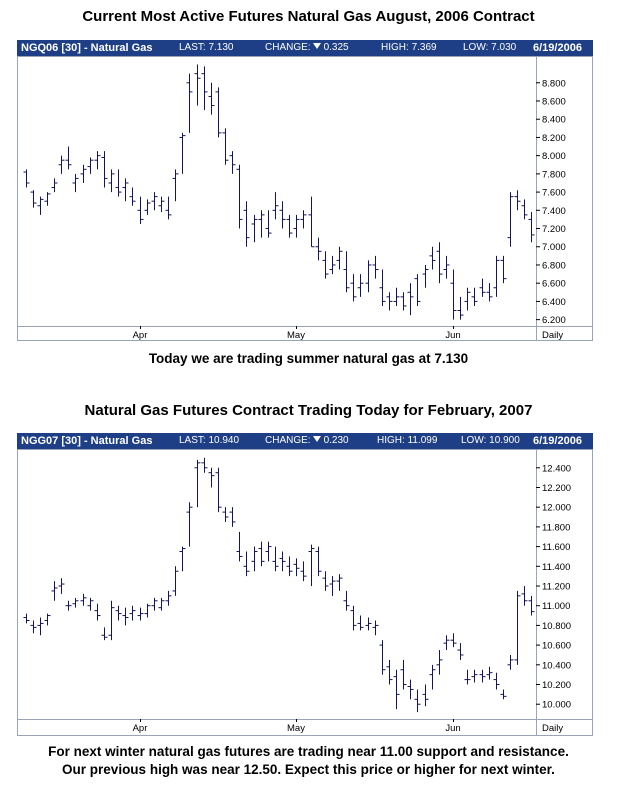  Describe the element at coordinates (554, 247) in the screenshot. I see `y-tick-label: 7.000` at that location.